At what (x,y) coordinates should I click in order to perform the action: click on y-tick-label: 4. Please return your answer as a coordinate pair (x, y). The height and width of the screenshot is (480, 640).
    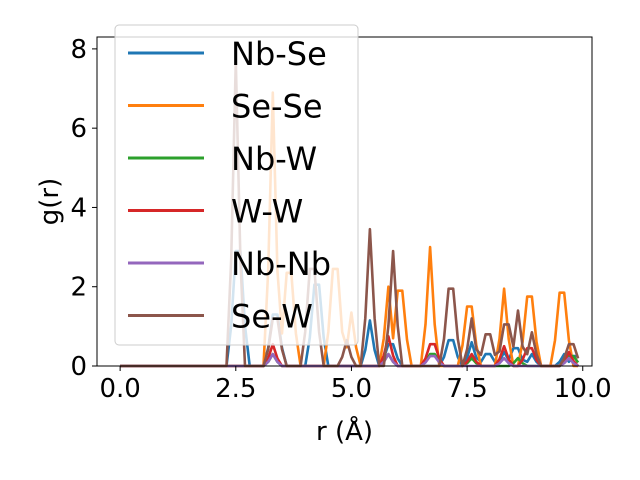
    Looking at the image, I should click on (78, 208).